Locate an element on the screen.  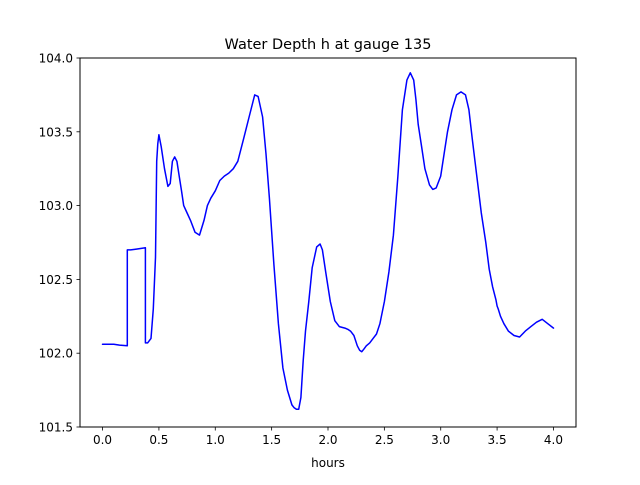
y-tick-label: 102.5 is located at coordinates (56, 280).